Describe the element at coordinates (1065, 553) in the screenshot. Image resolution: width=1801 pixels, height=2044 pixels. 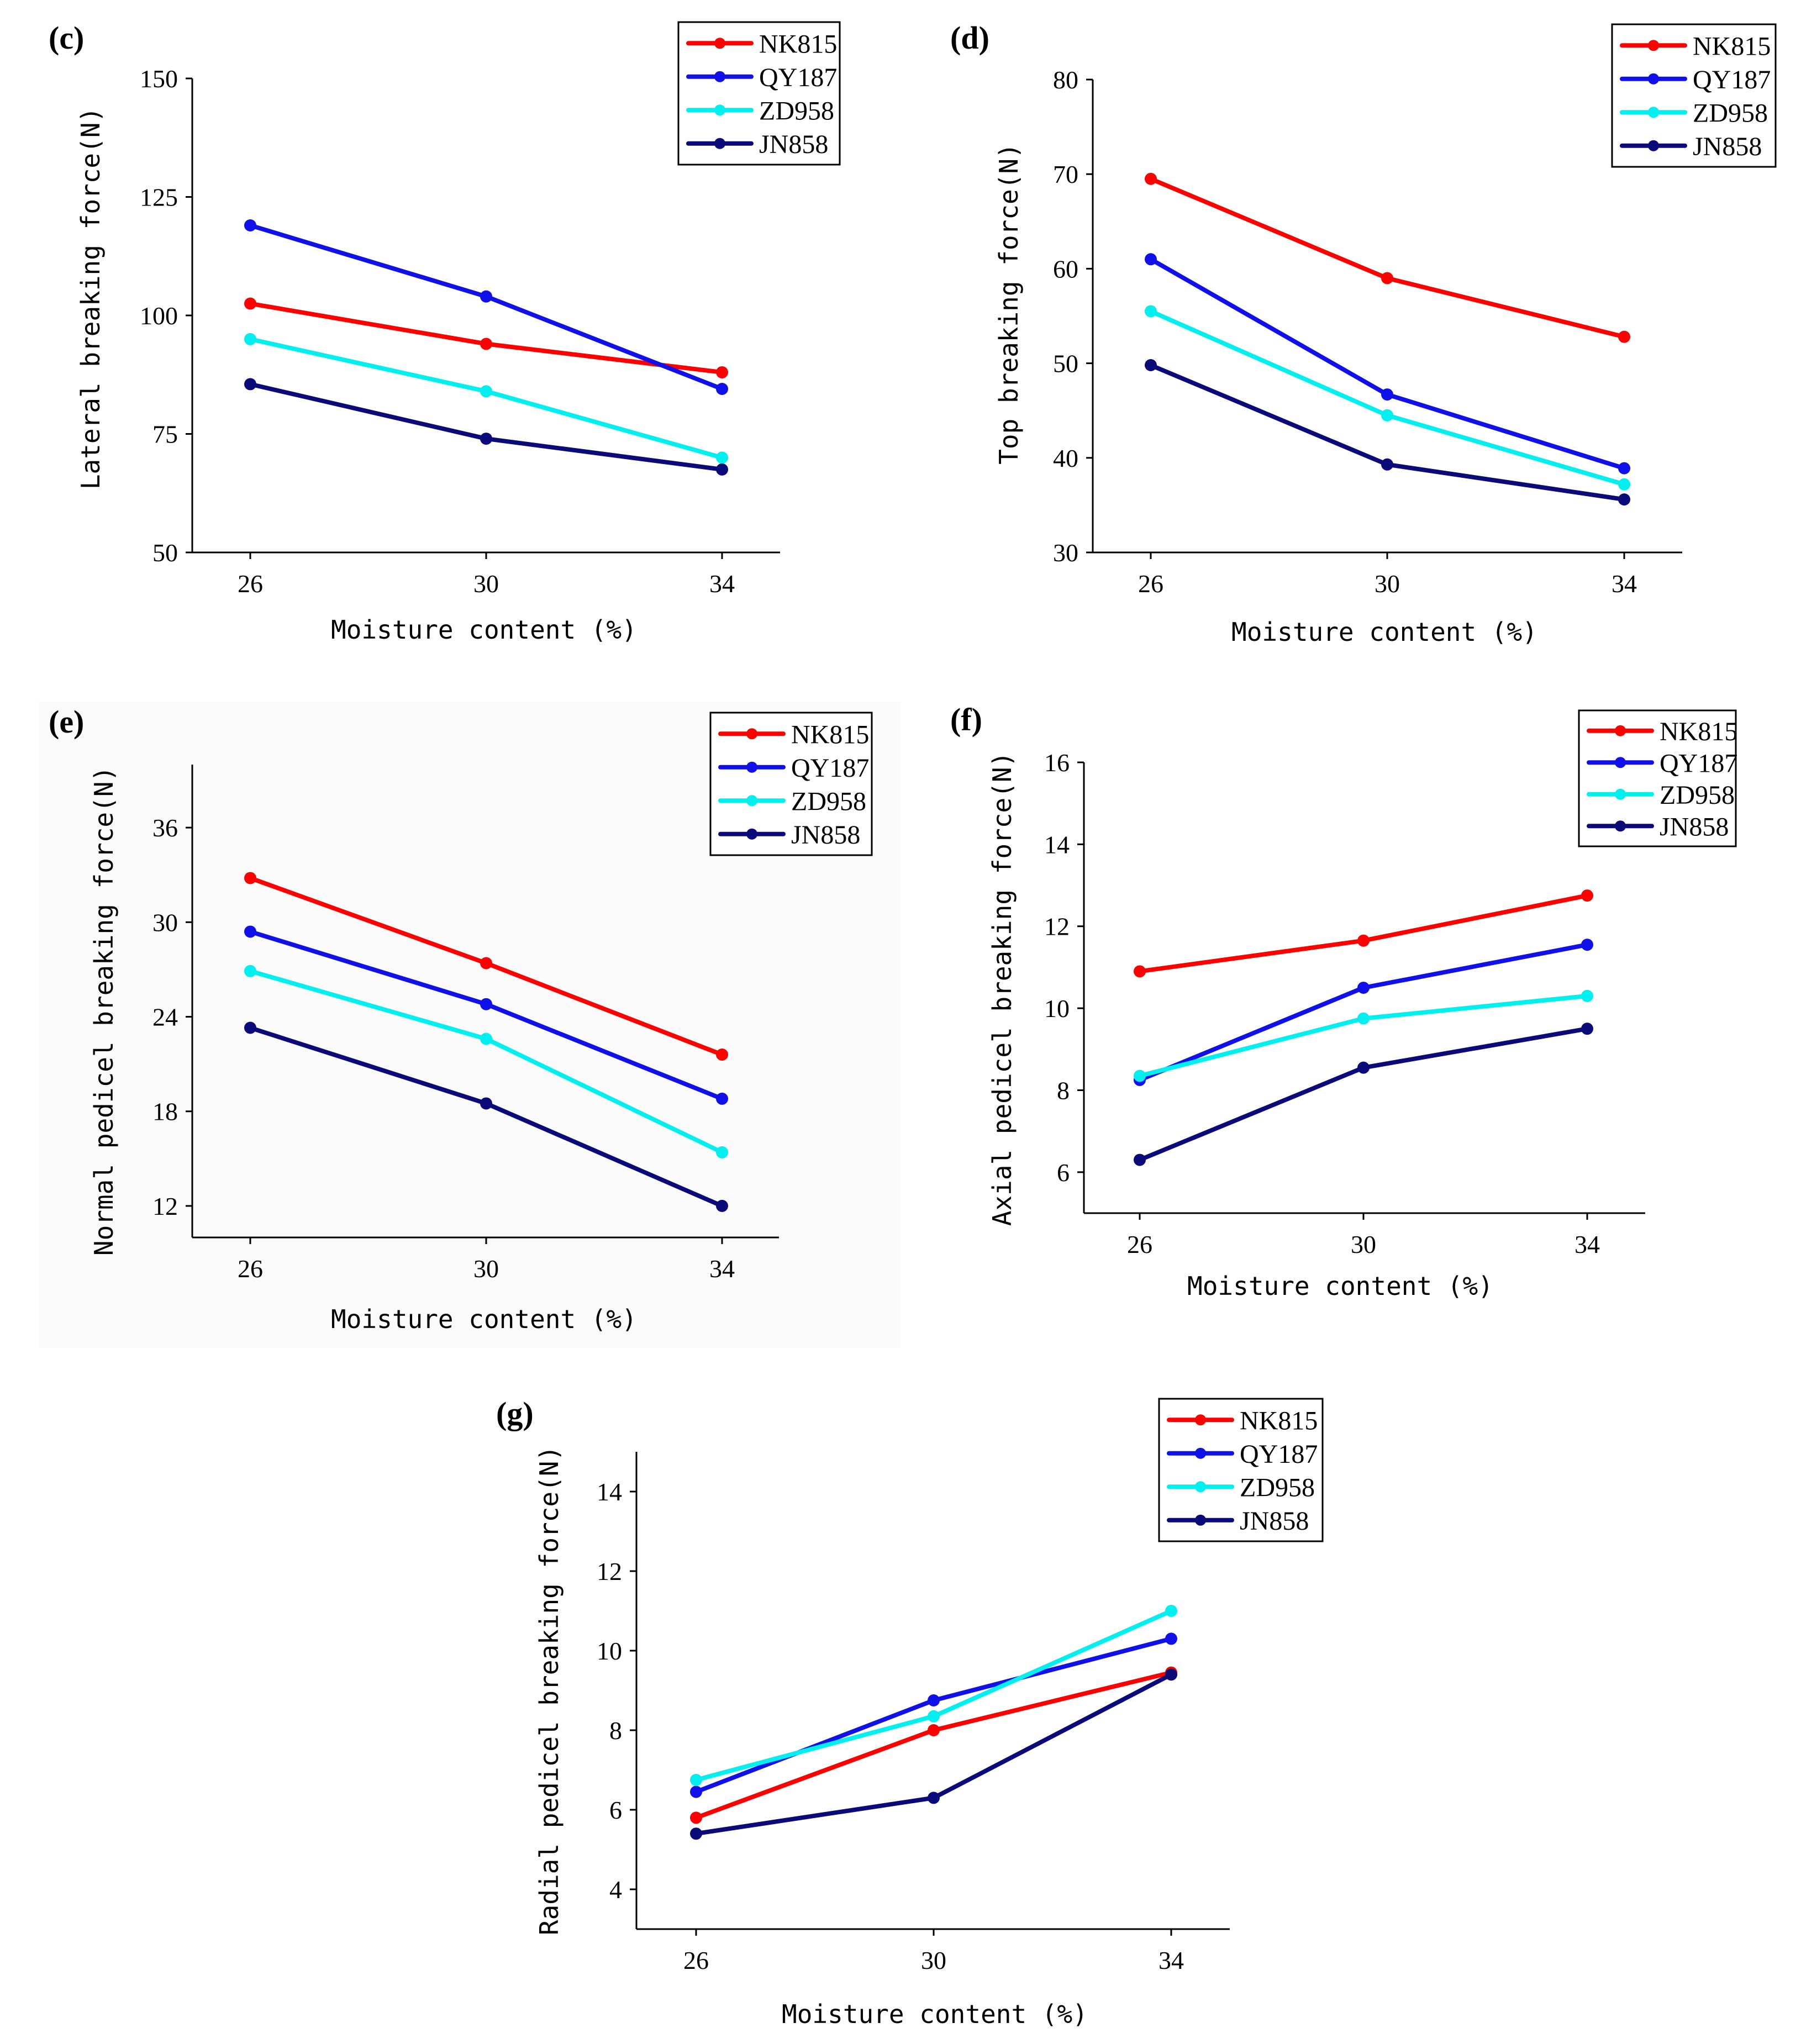
I see `y-tick-label: 30` at that location.